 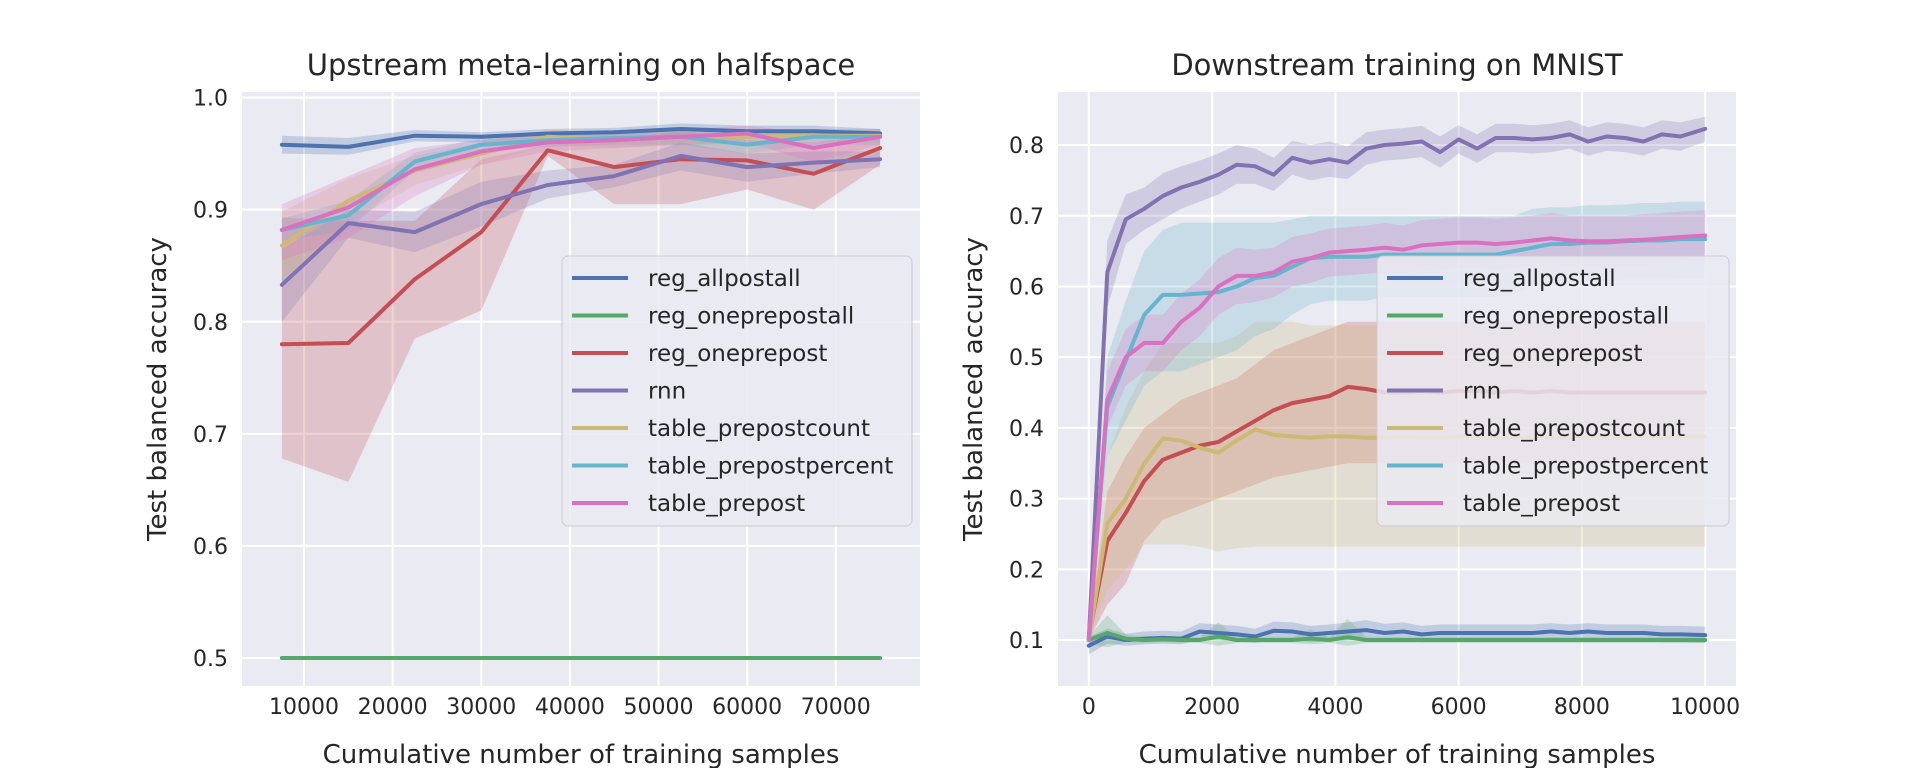 I want to click on x-tick-label: 70000, so click(x=836, y=707).